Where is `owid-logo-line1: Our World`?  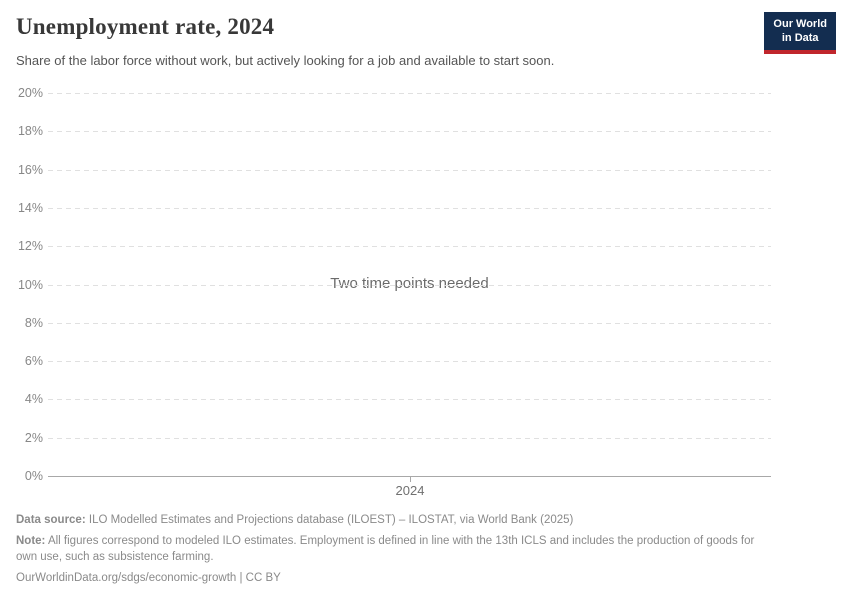
owid-logo-line1: Our World is located at coordinates (800, 24).